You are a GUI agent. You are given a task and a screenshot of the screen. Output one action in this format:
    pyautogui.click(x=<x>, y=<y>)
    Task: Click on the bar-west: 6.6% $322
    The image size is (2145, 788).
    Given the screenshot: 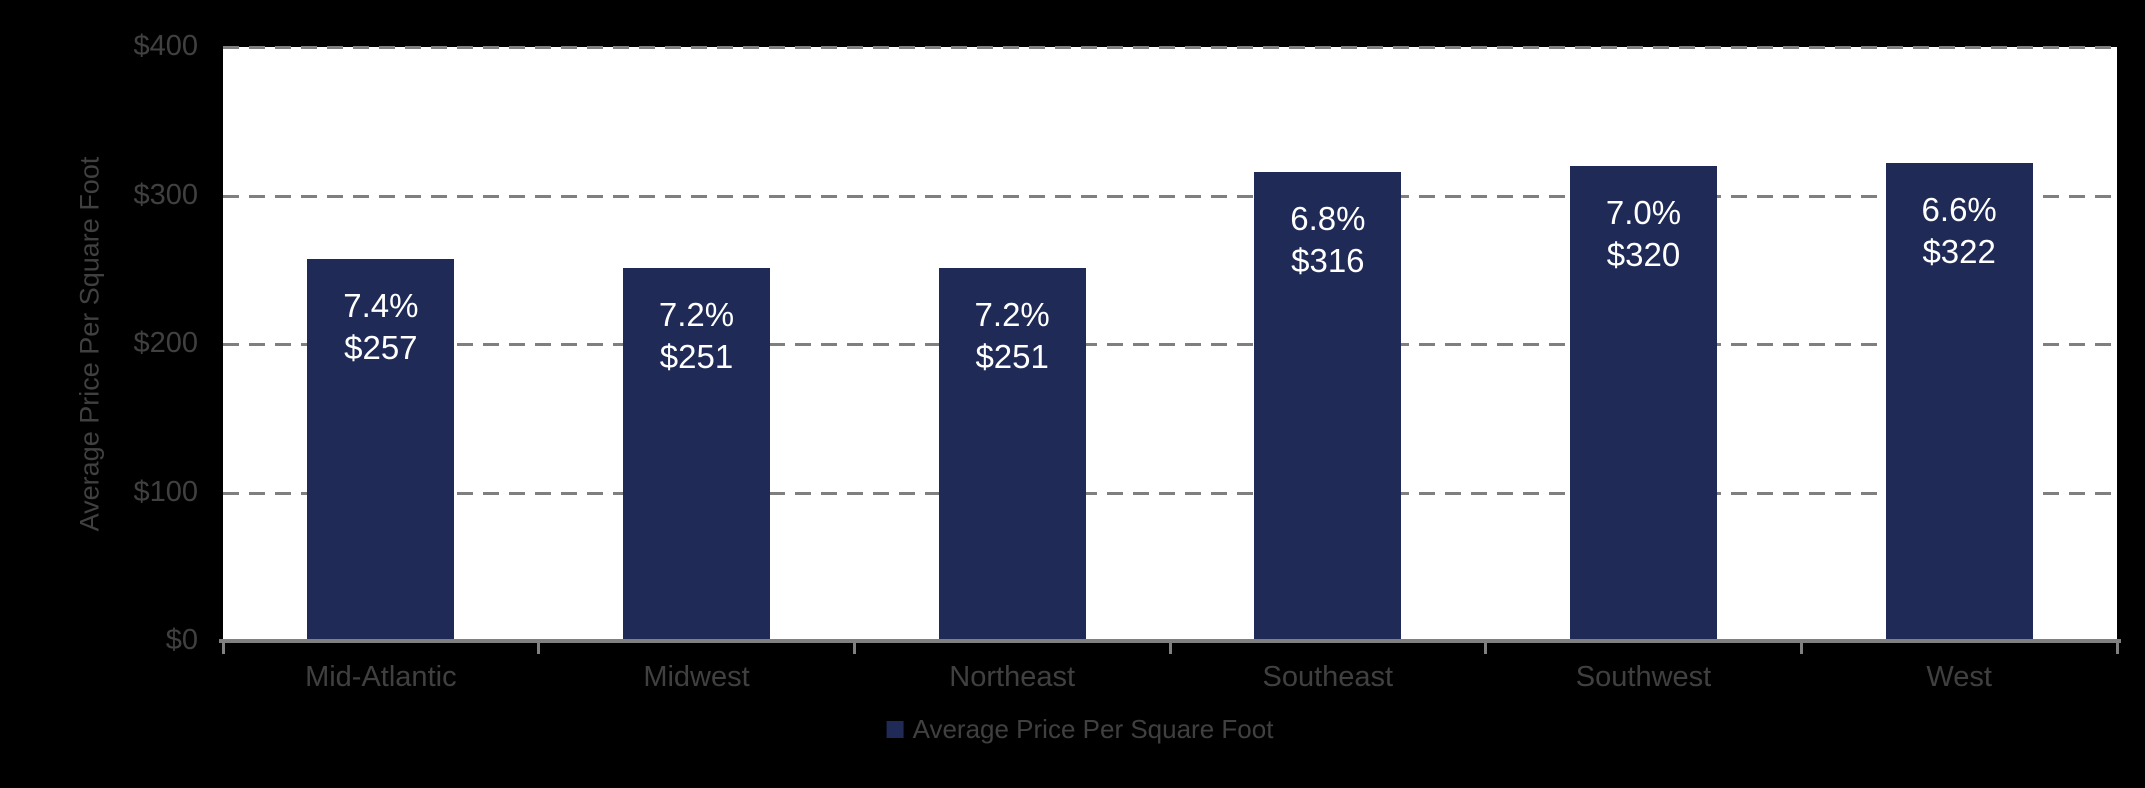 What is the action you would take?
    pyautogui.click(x=1959, y=401)
    